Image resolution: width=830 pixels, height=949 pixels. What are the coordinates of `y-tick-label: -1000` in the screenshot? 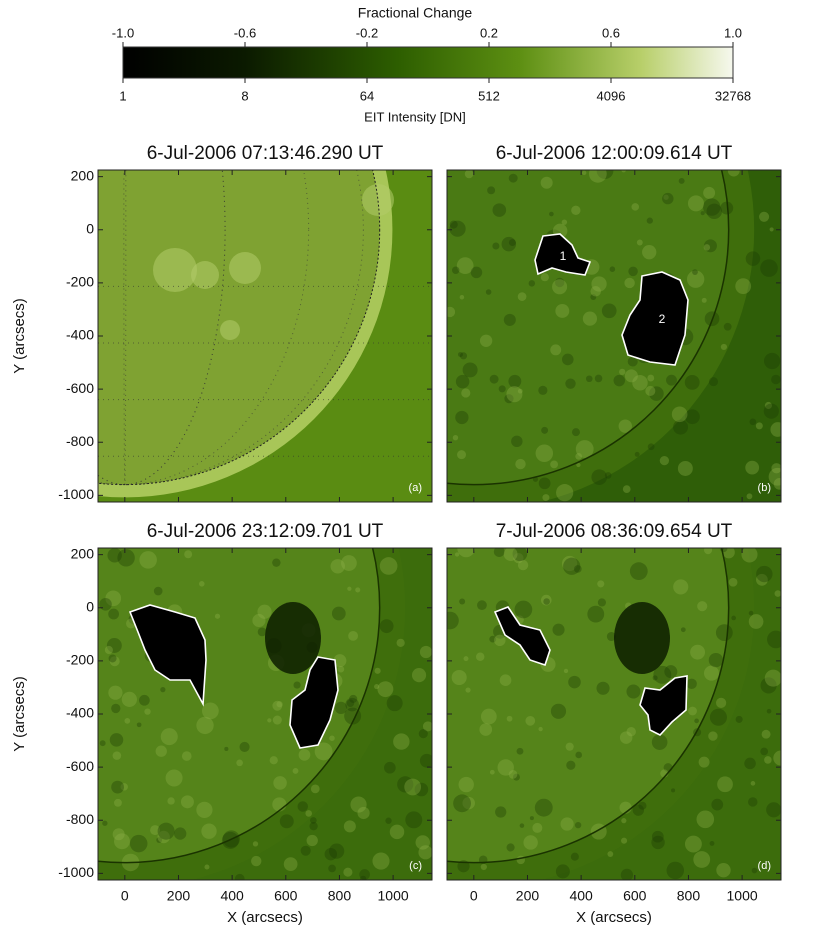 It's located at (76, 494).